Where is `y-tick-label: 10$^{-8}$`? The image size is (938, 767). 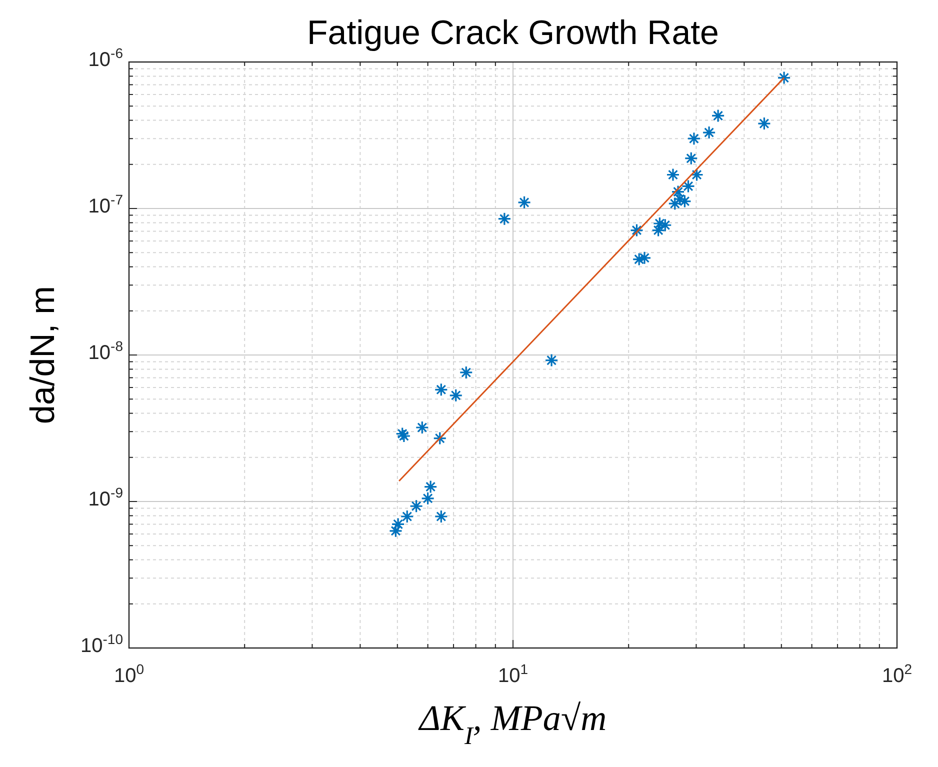
y-tick-label: 10$^{-8}$ is located at coordinates (106, 351).